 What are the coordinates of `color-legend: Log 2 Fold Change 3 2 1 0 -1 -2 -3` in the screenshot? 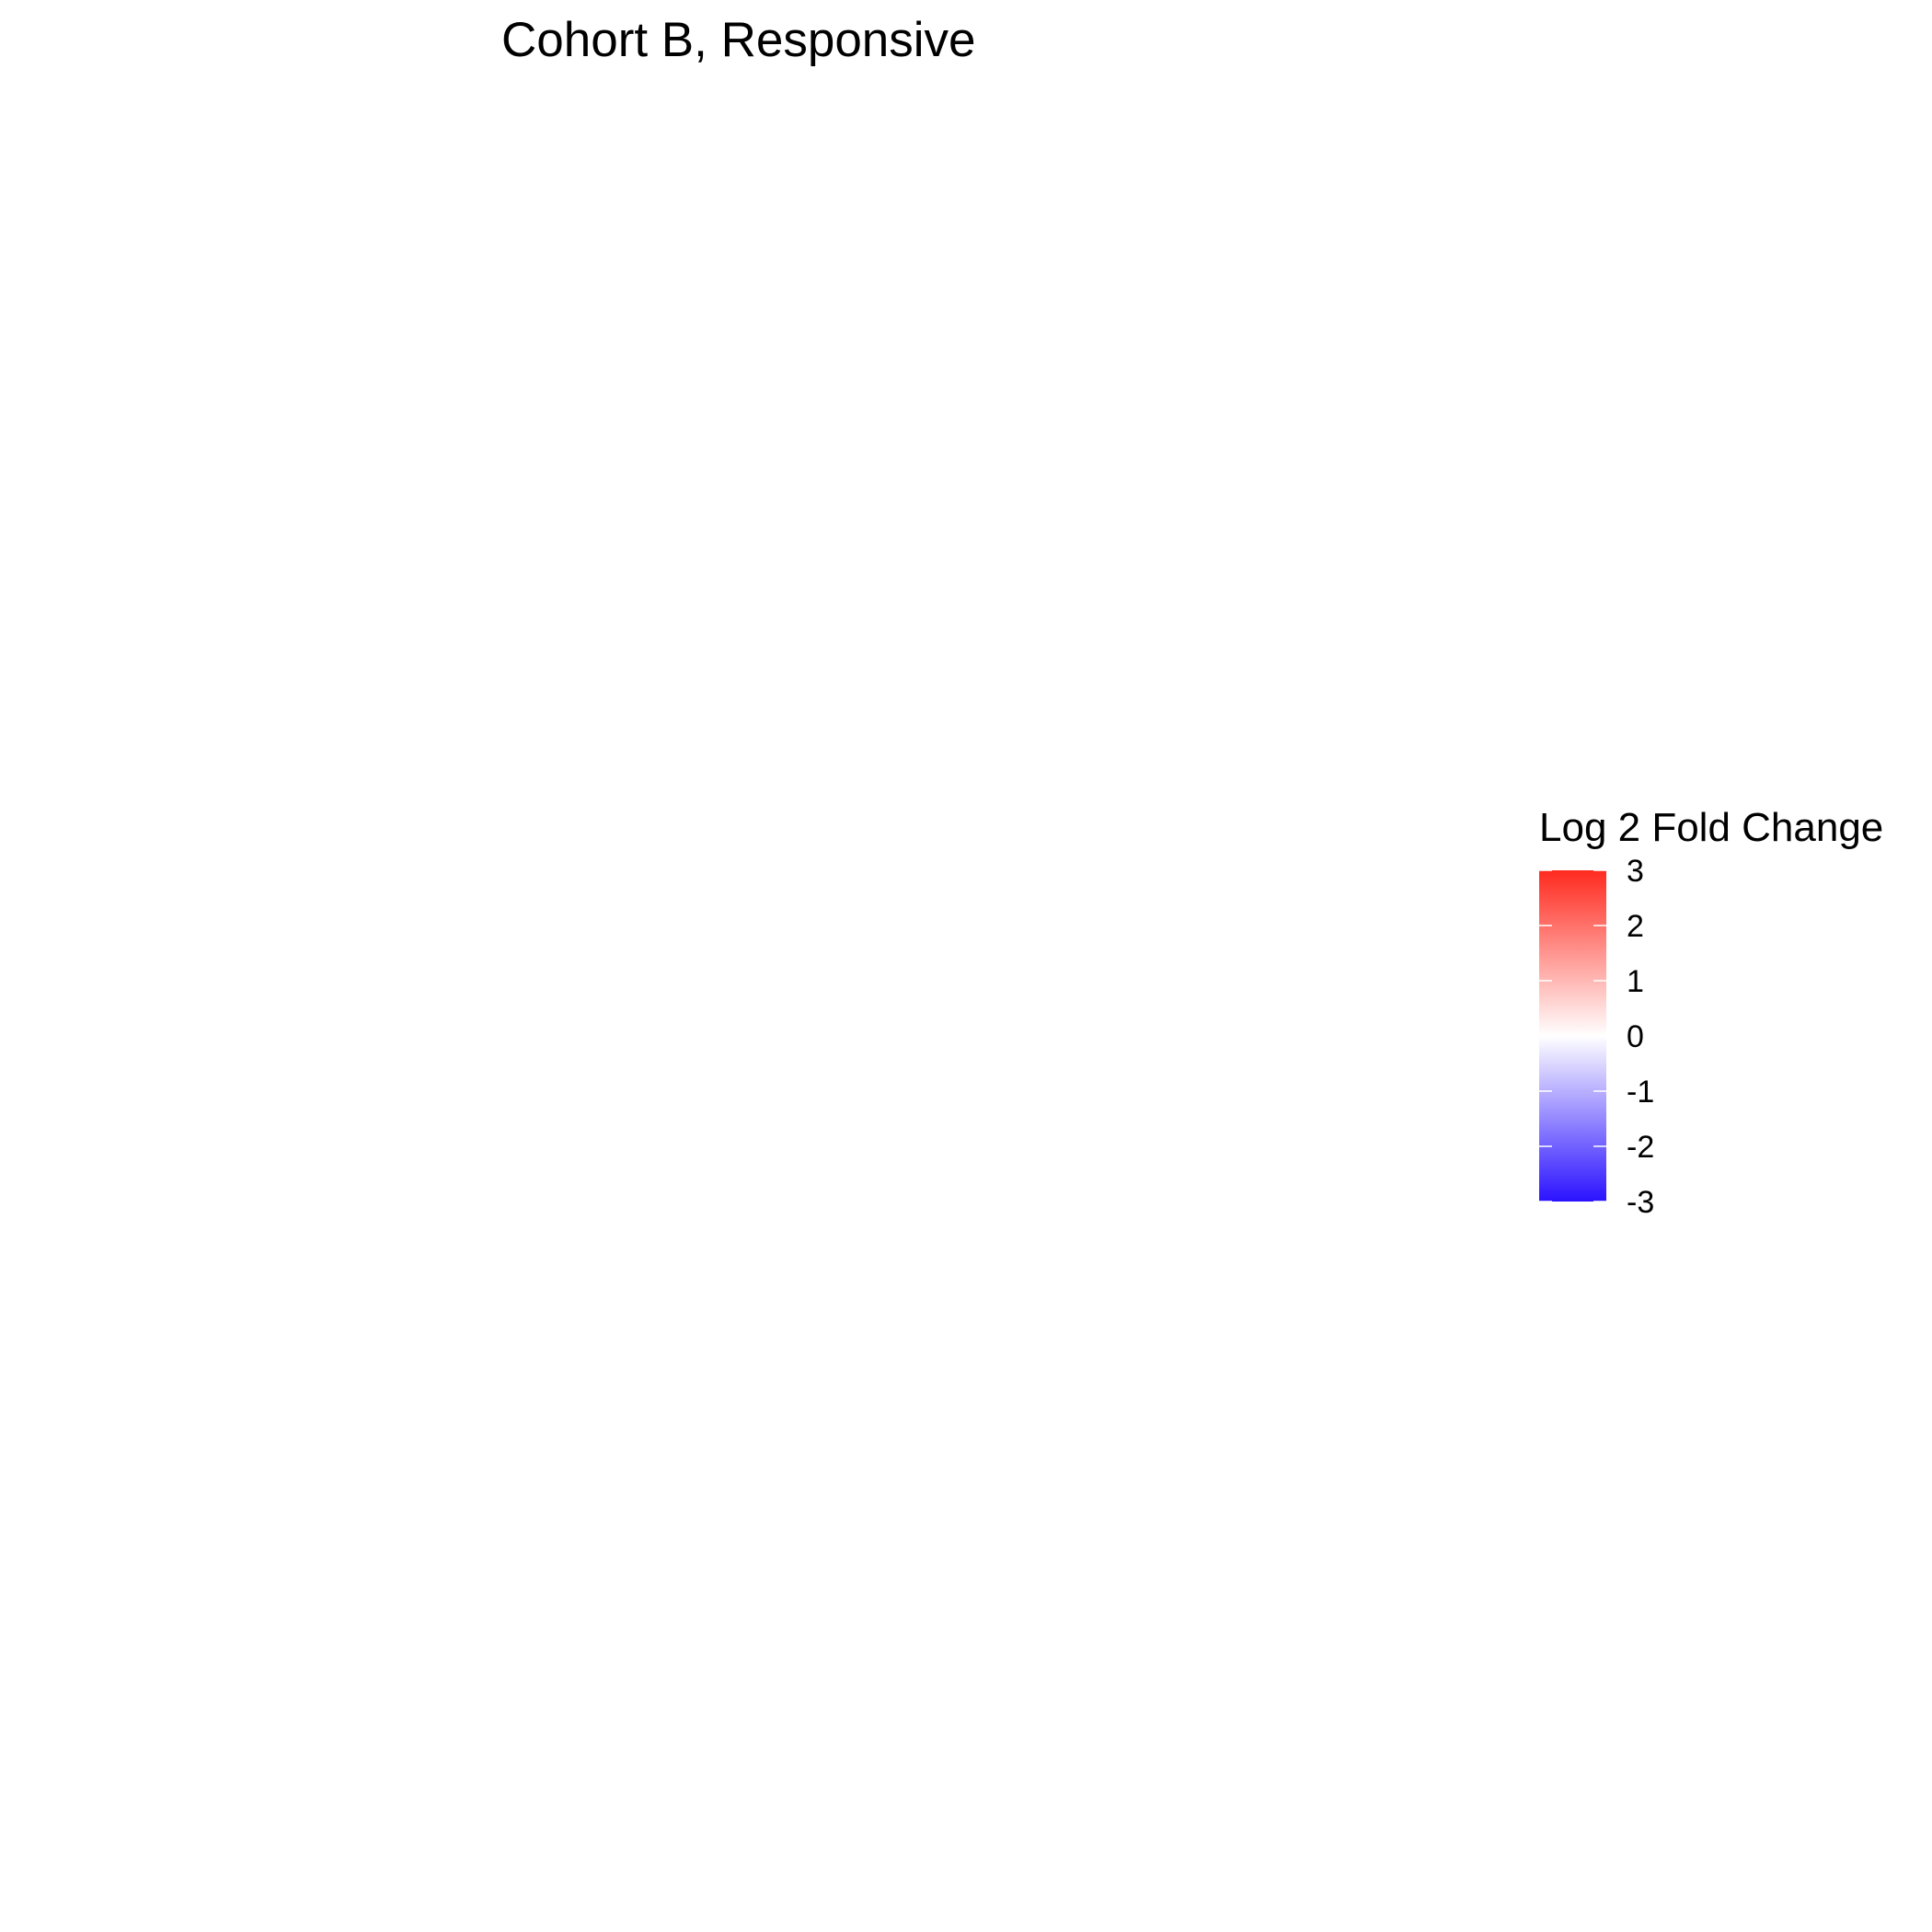 It's located at (1732, 1016).